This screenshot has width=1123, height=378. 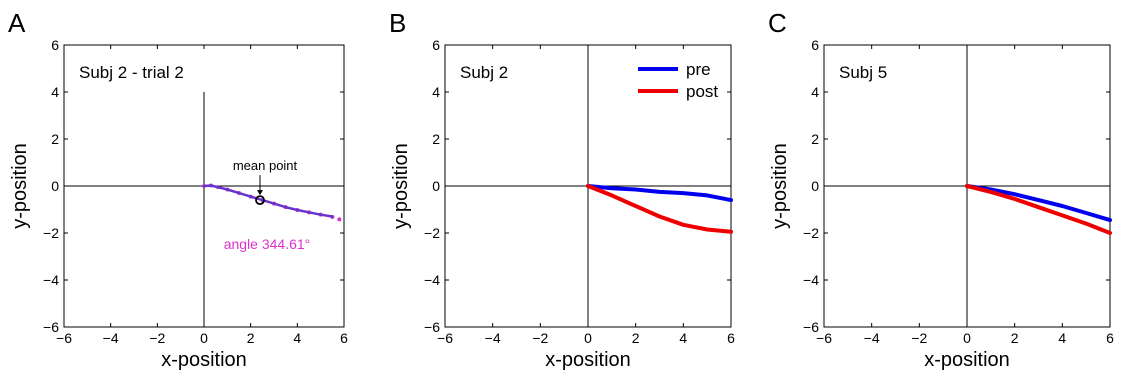 I want to click on series-pre-line, so click(x=659, y=193).